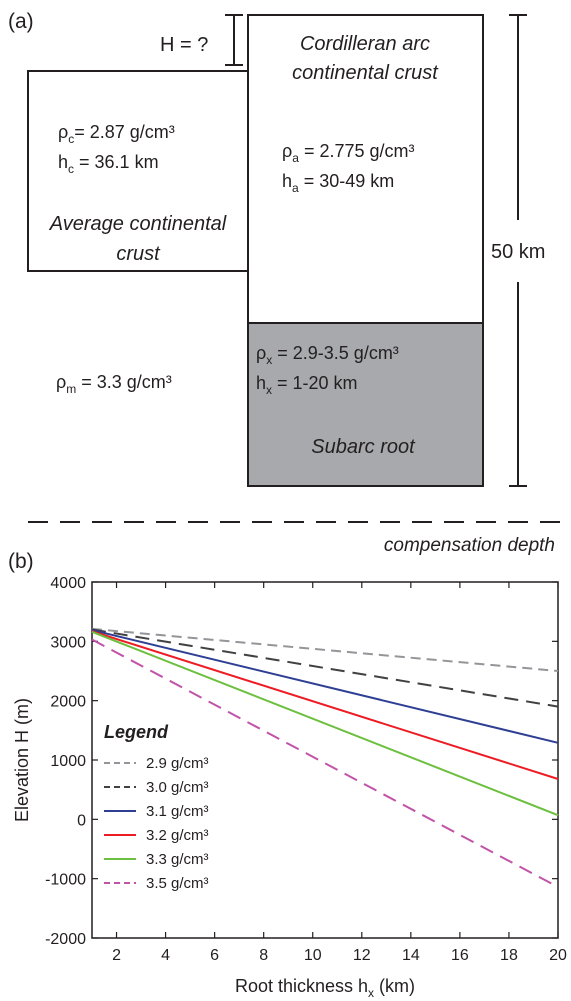 The image size is (571, 1001). I want to click on y-tick-label: 2000, so click(68, 702).